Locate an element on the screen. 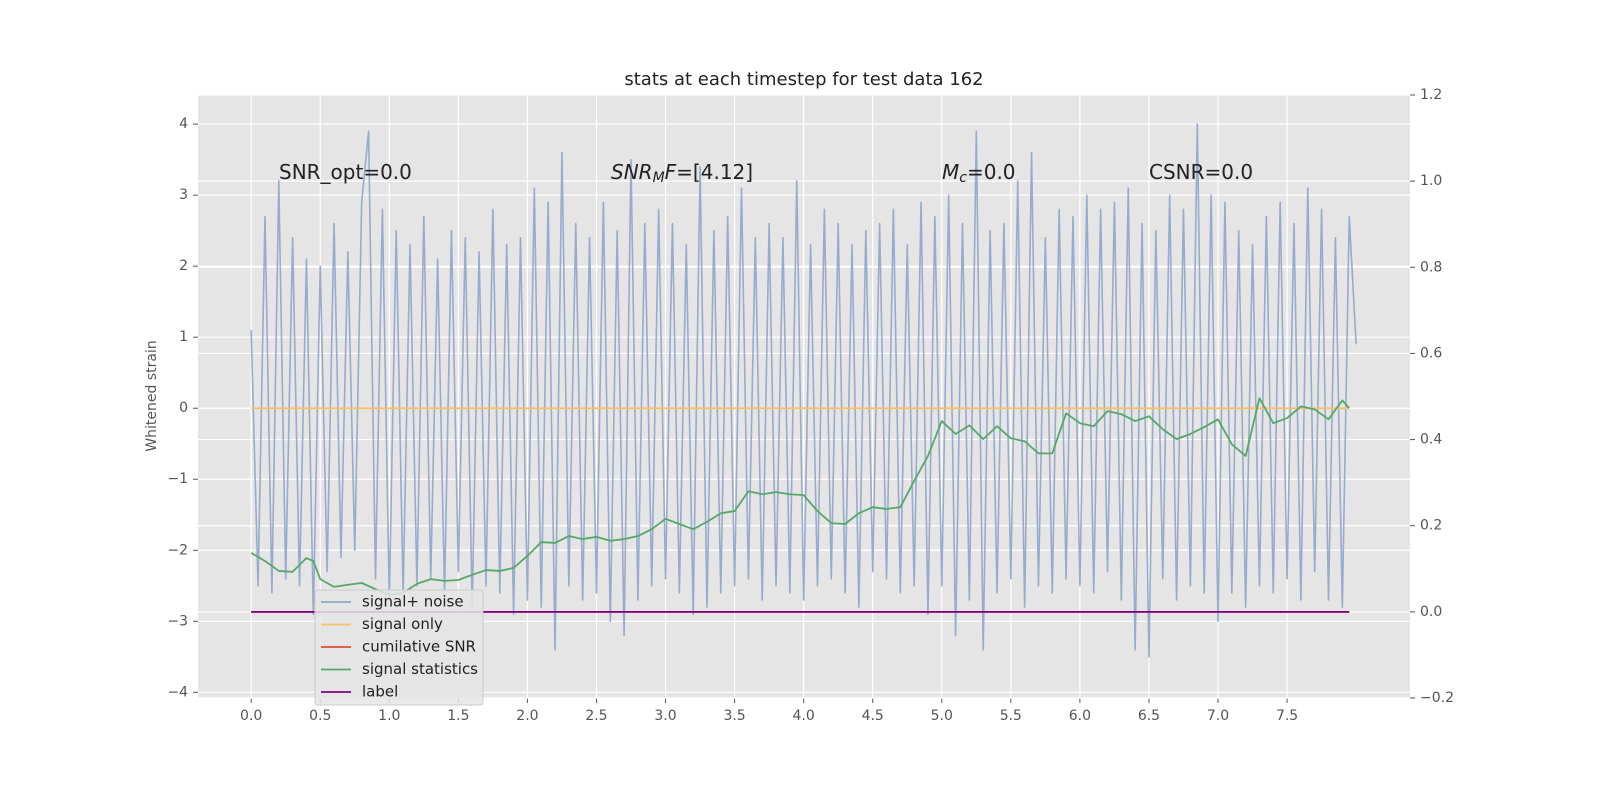 The image size is (1600, 800). x-tick-label: 2.0 is located at coordinates (527, 716).